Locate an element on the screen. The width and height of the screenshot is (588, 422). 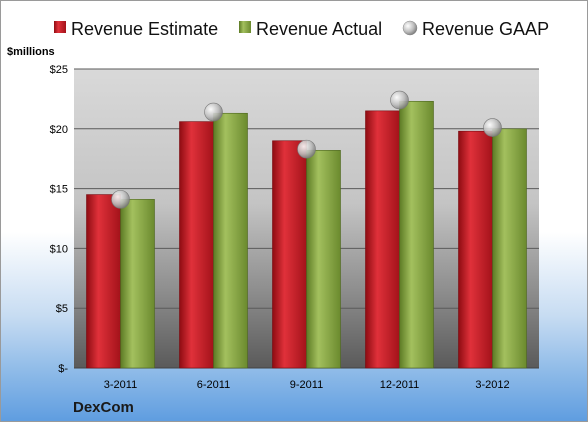
y-axis-unit-label: $millions is located at coordinates (31, 52).